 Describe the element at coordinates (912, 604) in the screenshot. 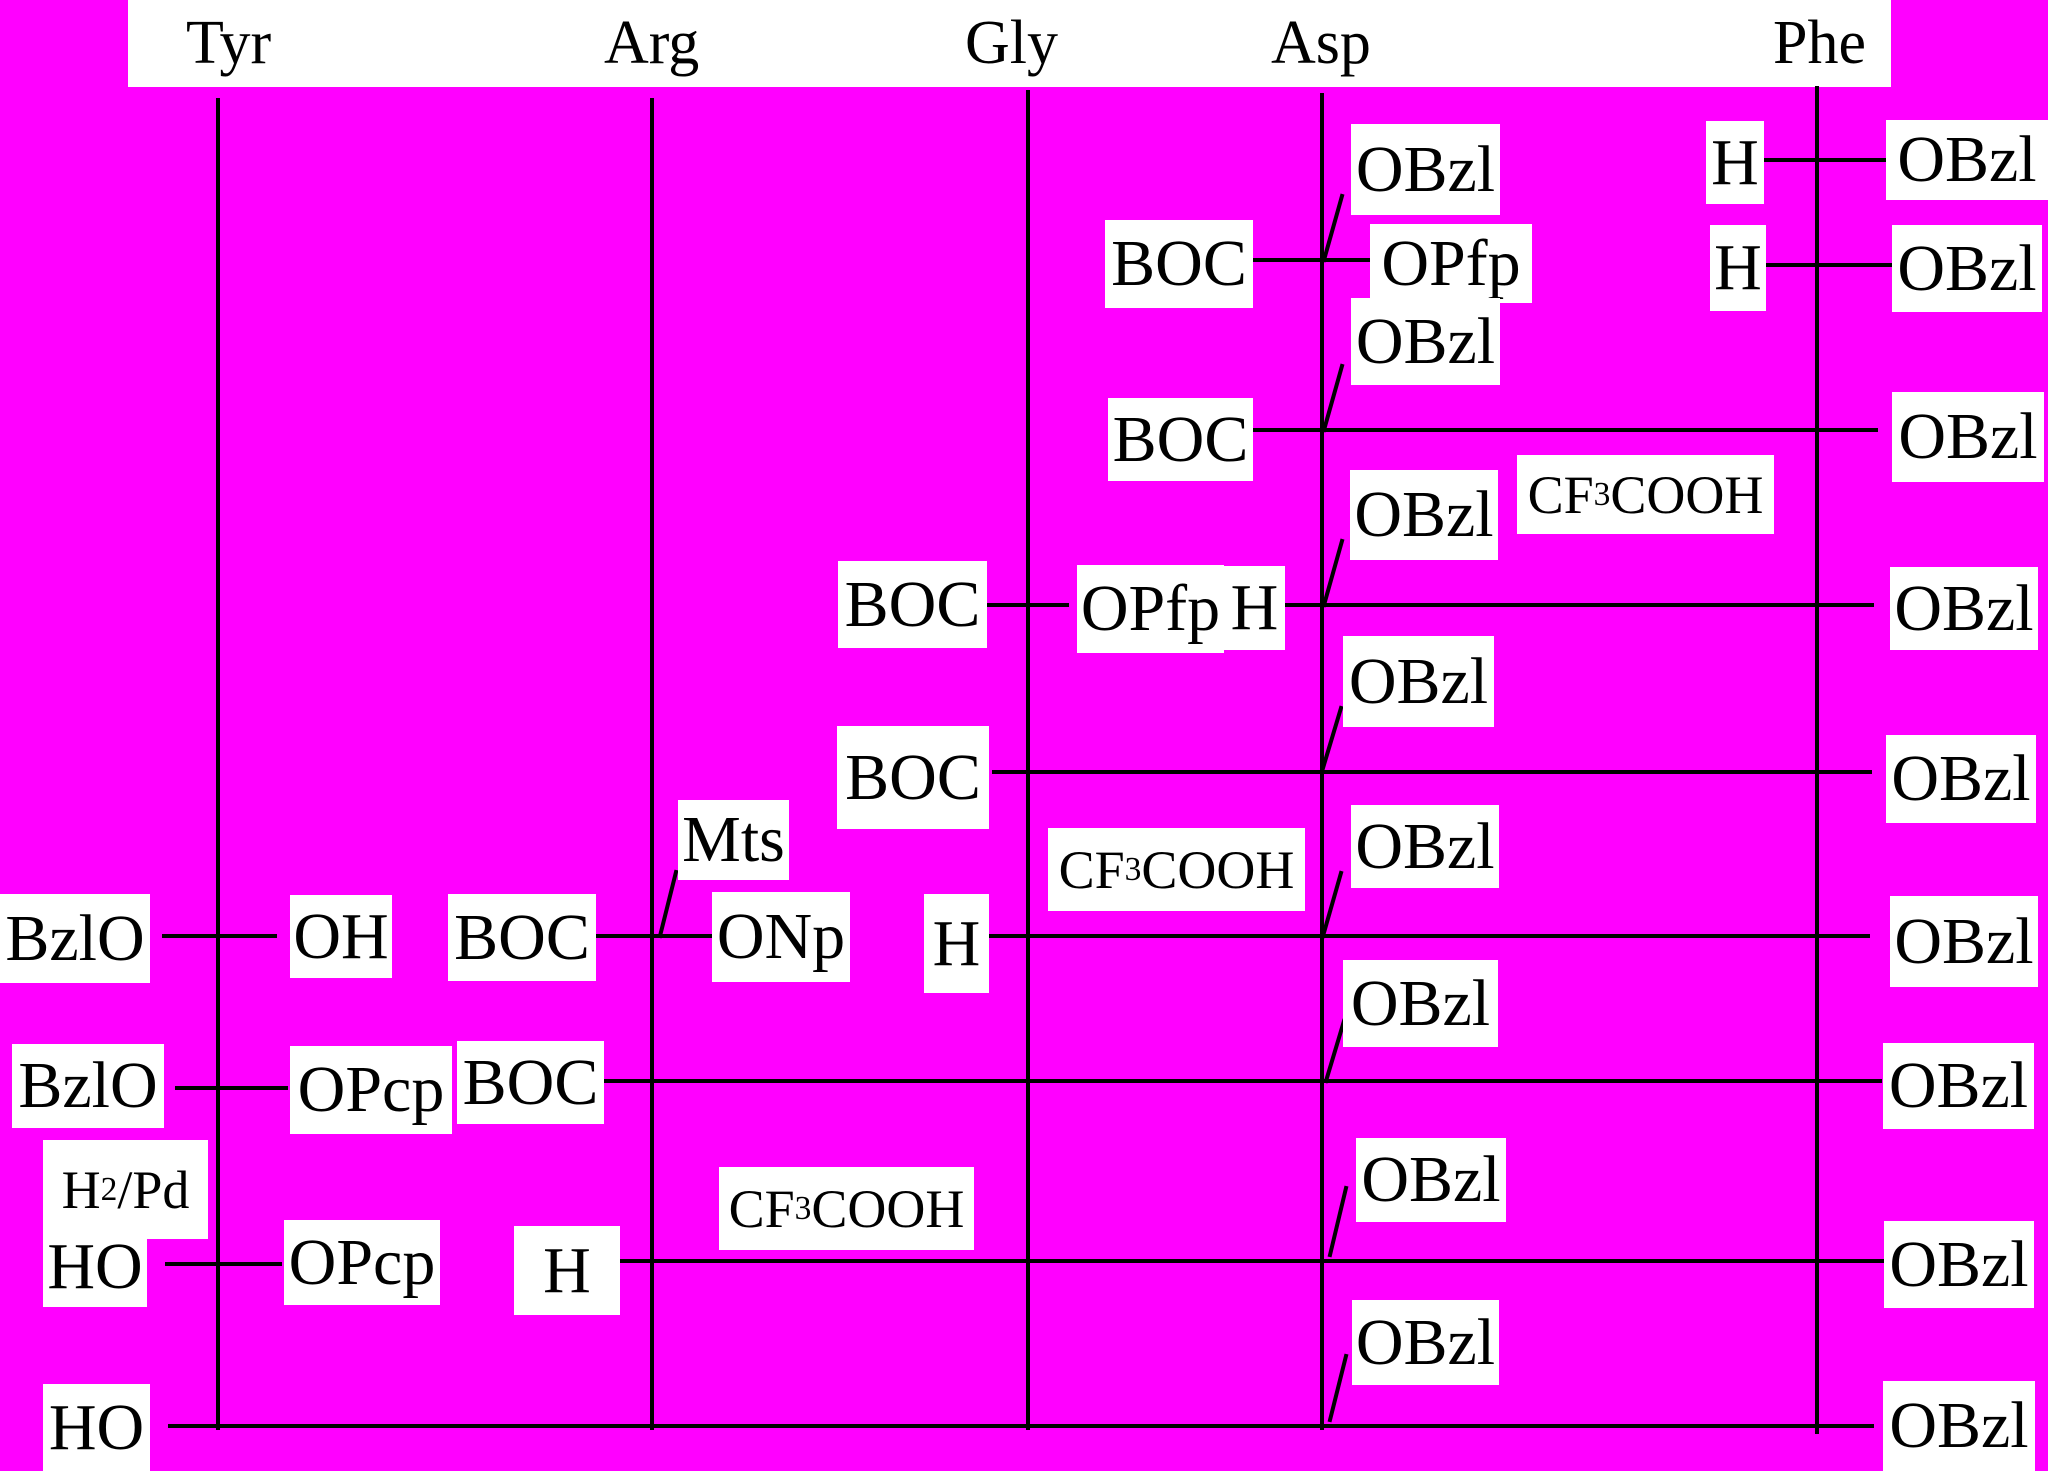

I see `gly-n-boc: BOC` at that location.